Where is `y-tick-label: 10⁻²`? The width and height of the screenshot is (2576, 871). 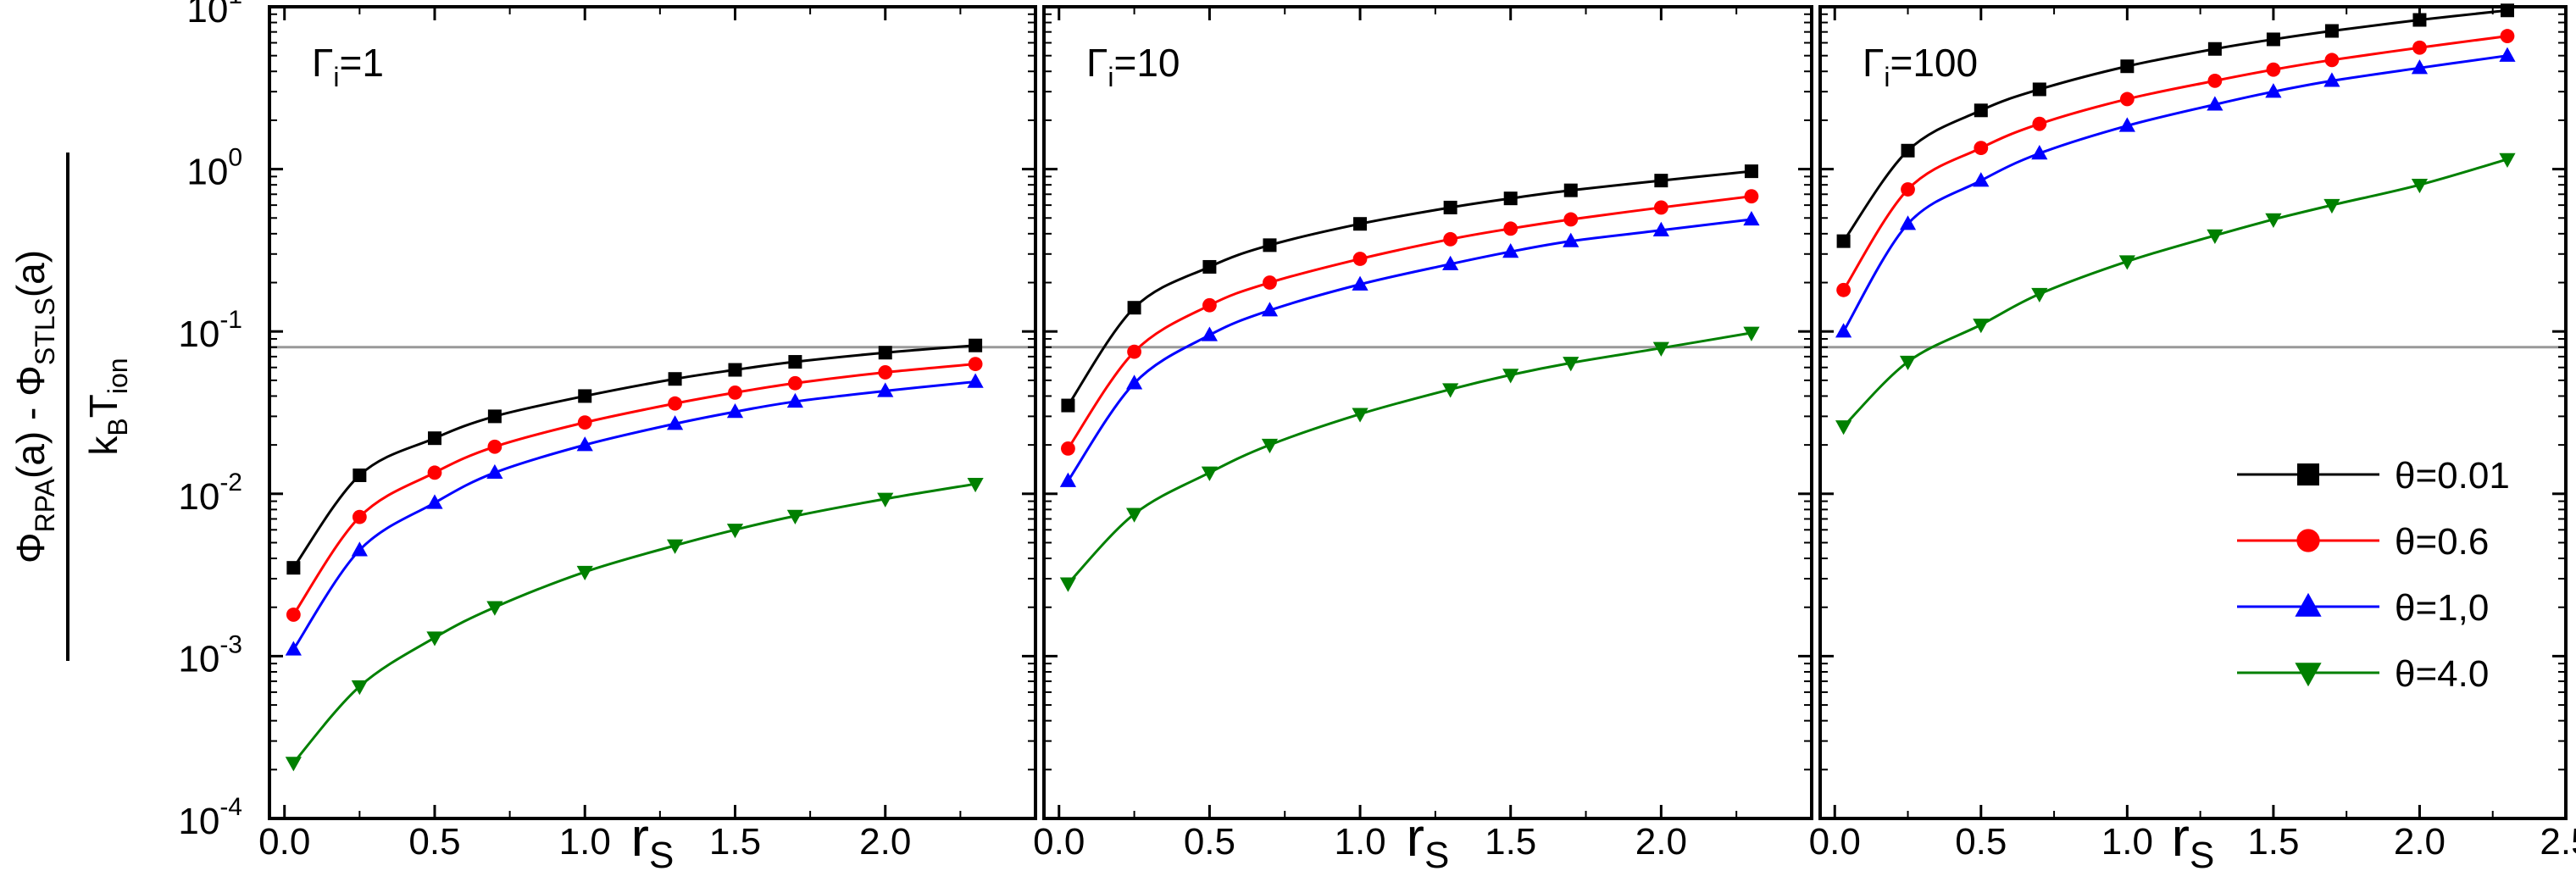 y-tick-label: 10⁻² is located at coordinates (210, 493).